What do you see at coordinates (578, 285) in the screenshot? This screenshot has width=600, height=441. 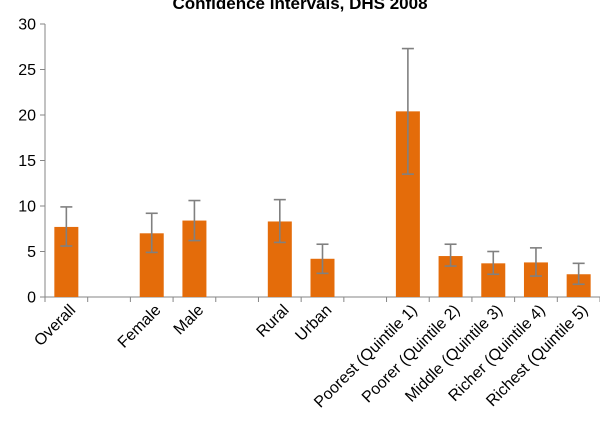 I see `bar` at bounding box center [578, 285].